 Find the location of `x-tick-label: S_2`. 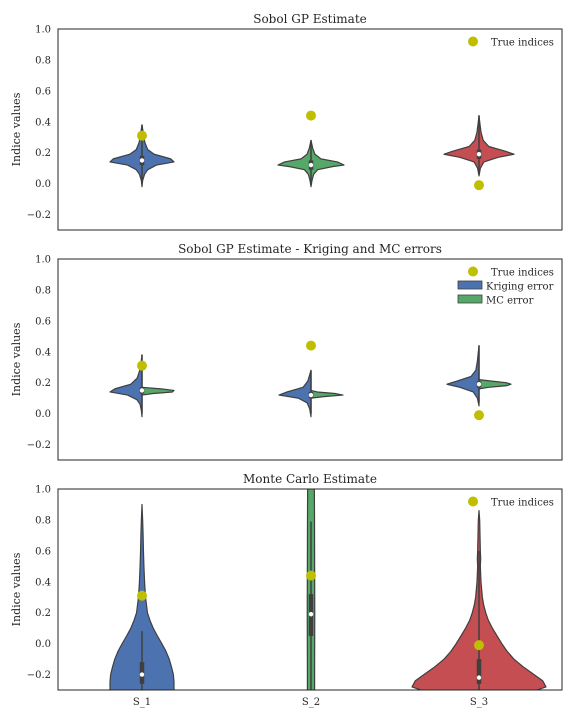

x-tick-label: S_2 is located at coordinates (311, 702).